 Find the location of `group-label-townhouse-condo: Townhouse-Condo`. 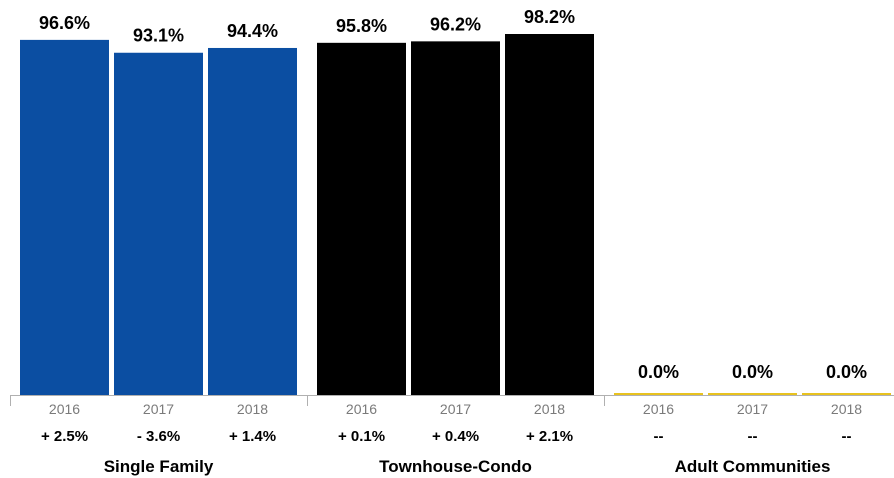

group-label-townhouse-condo: Townhouse-Condo is located at coordinates (455, 466).